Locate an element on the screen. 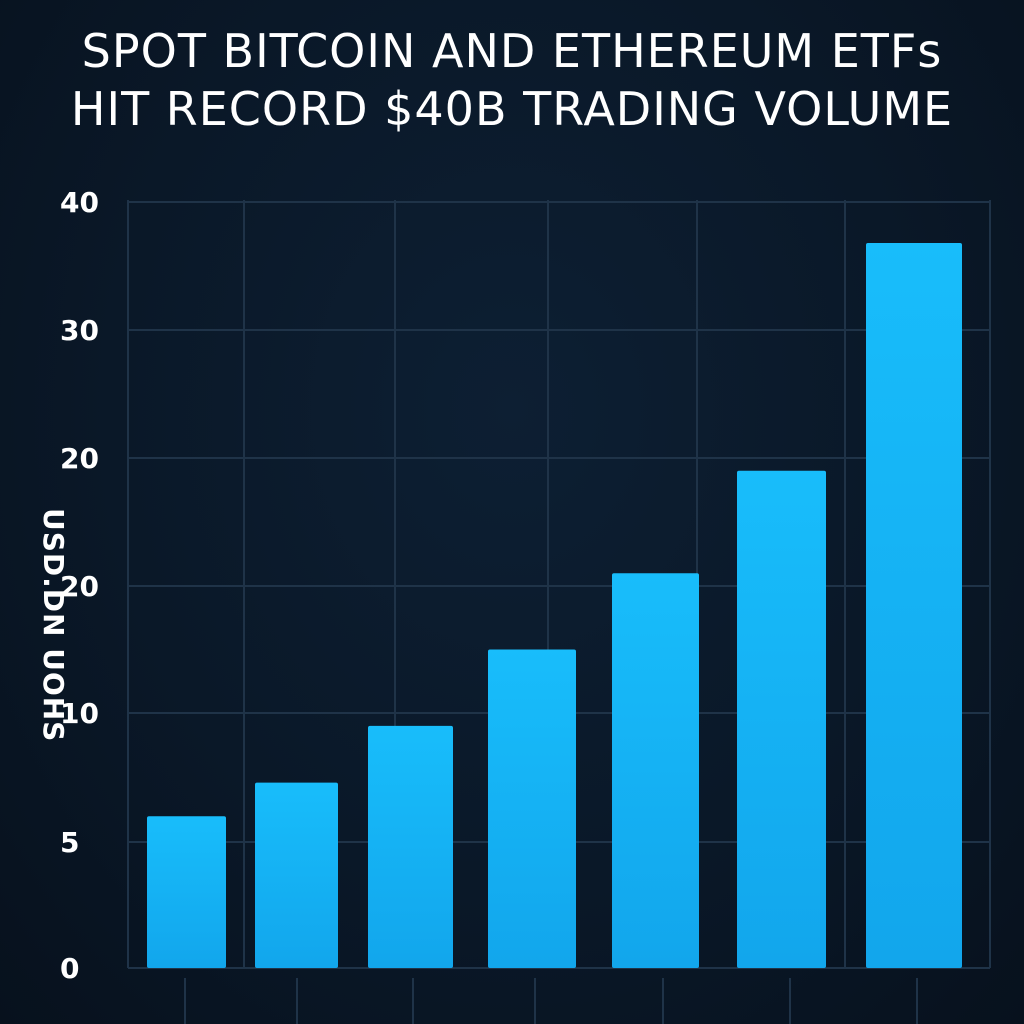 Image resolution: width=1024 pixels, height=1024 pixels. y-tick-label: 0 is located at coordinates (69, 968).